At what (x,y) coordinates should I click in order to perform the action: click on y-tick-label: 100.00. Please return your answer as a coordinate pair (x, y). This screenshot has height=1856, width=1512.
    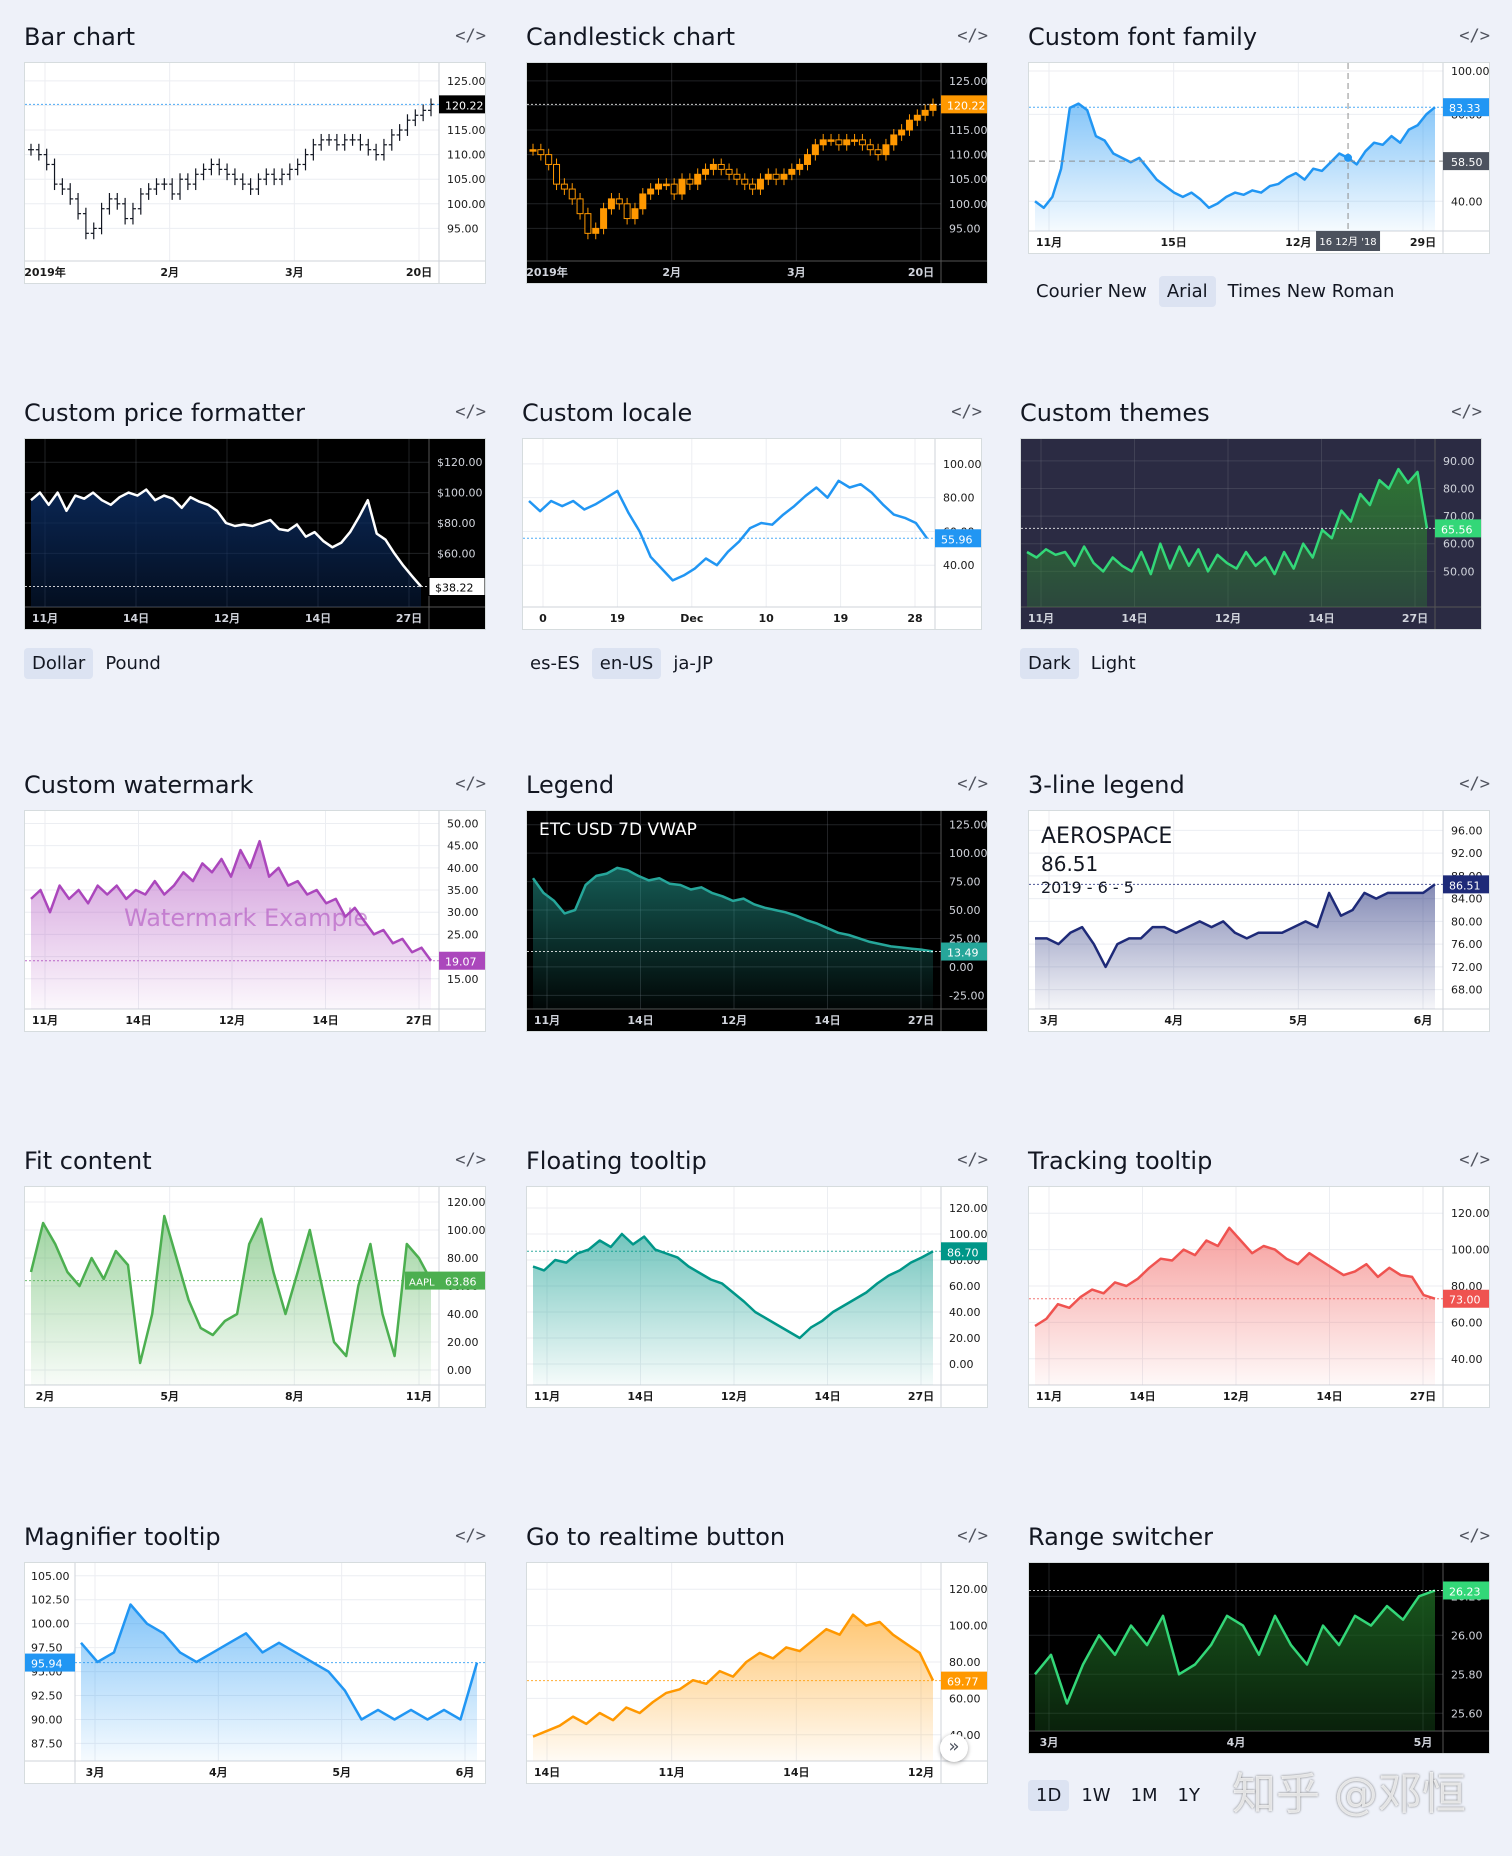
    Looking at the image, I should click on (968, 853).